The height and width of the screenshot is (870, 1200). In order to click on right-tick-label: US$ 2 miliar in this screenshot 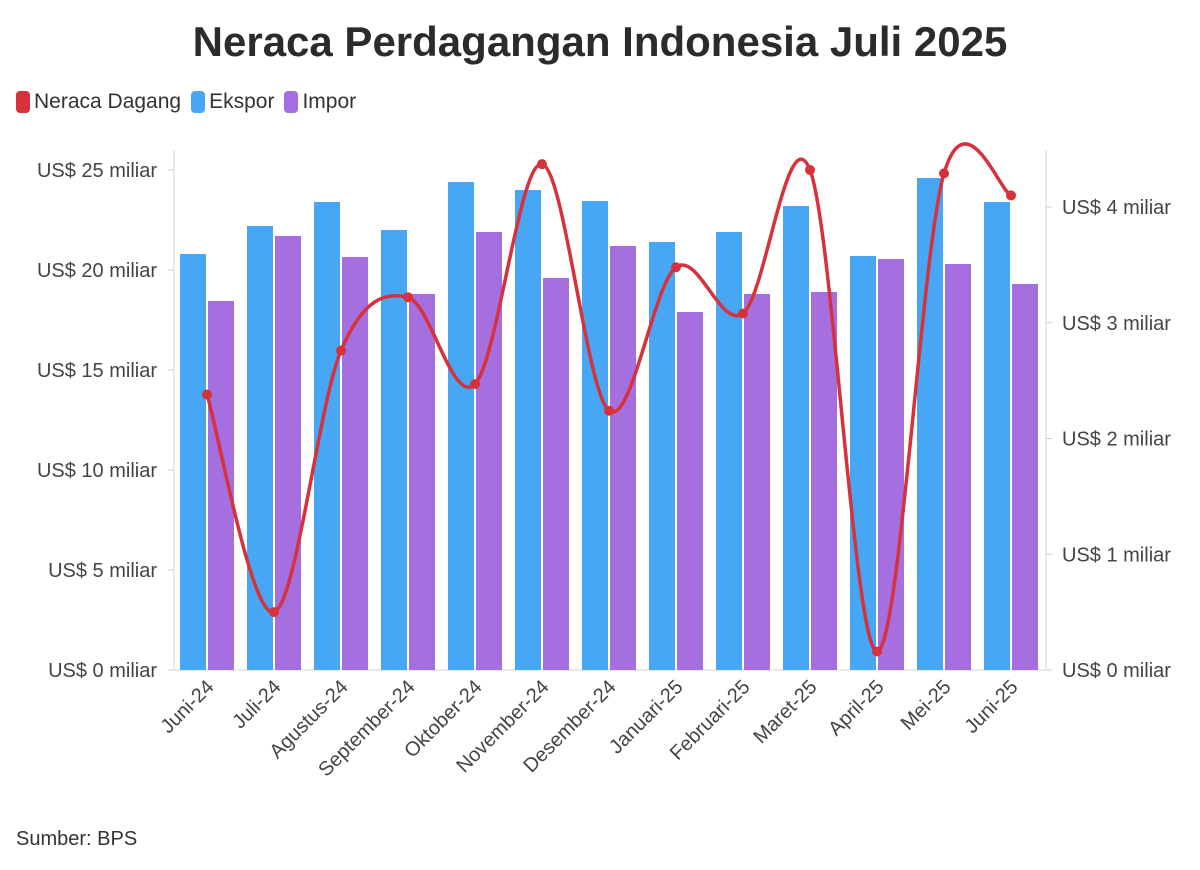, I will do `click(1116, 440)`.